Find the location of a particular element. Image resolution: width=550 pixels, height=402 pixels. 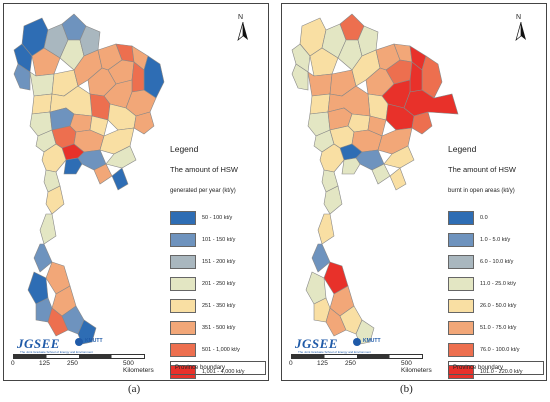

legend-label: 201 - 250 kt/y is located at coordinates (219, 284).